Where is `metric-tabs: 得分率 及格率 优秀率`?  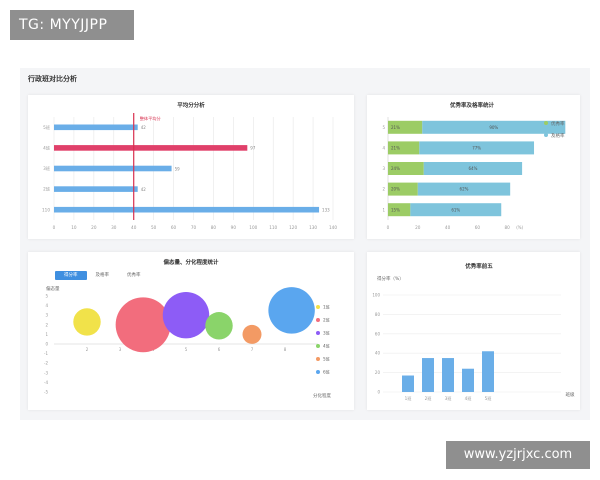
metric-tabs: 得分率 及格率 优秀率 is located at coordinates (102, 275).